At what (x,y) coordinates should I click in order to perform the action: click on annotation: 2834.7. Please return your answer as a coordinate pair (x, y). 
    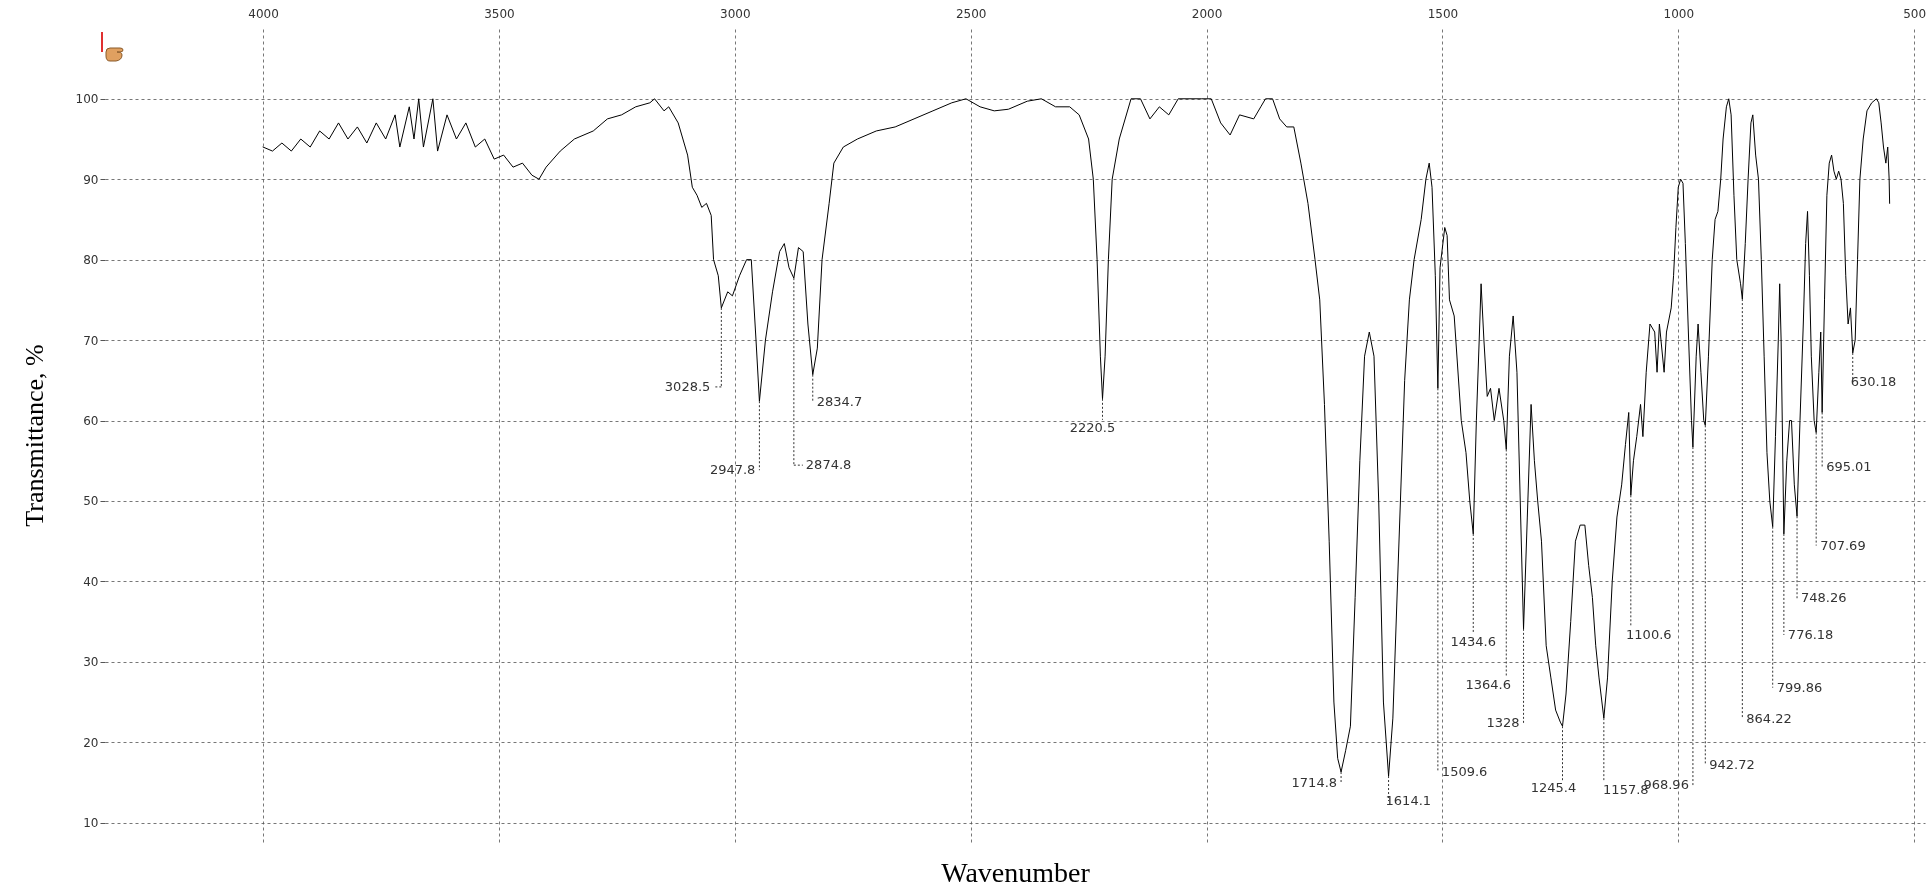
    Looking at the image, I should click on (839, 401).